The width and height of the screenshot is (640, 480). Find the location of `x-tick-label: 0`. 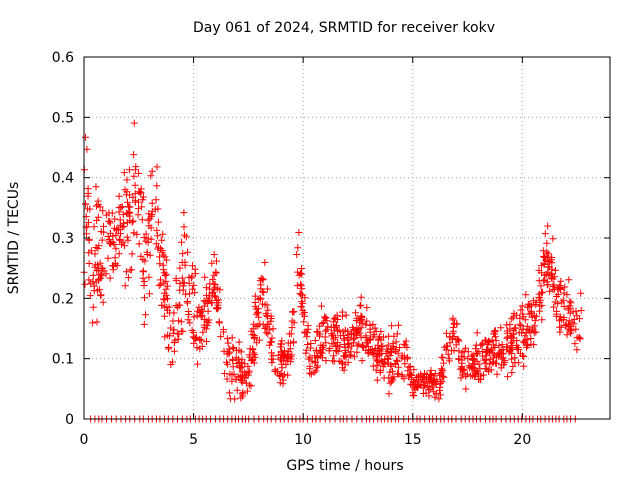

x-tick-label: 0 is located at coordinates (84, 440).